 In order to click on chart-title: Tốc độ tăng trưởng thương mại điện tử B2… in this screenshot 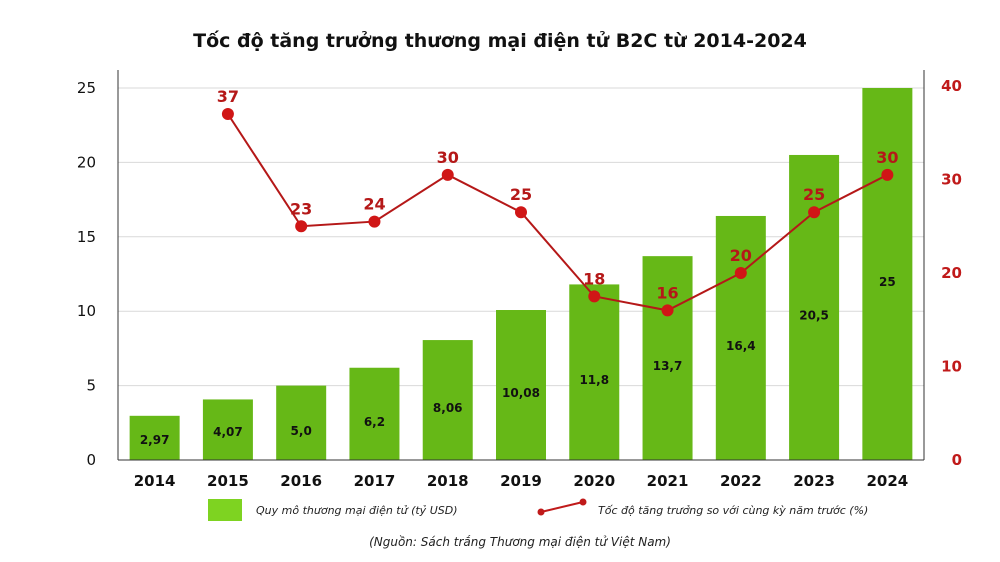, I will do `click(500, 40)`.